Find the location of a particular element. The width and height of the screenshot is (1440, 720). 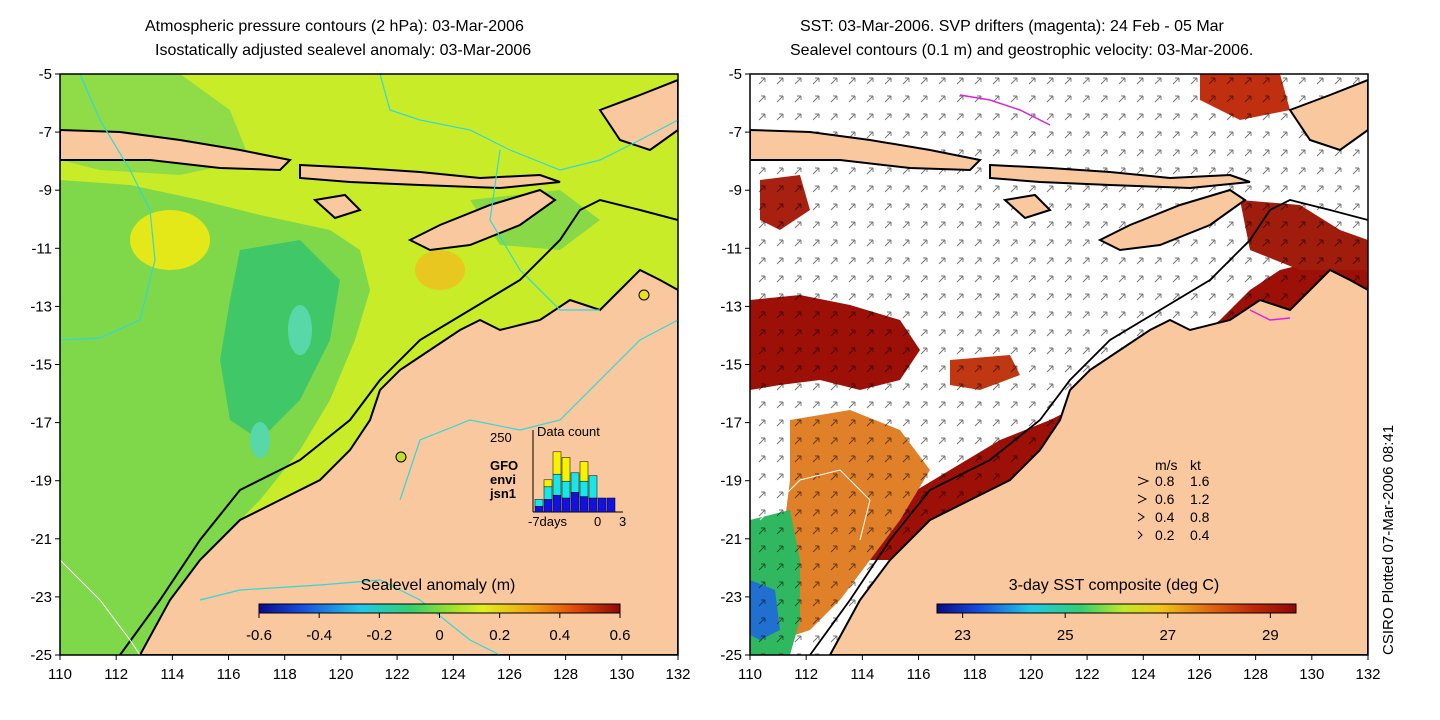

inset-x-label-zero: 0 is located at coordinates (597, 521).